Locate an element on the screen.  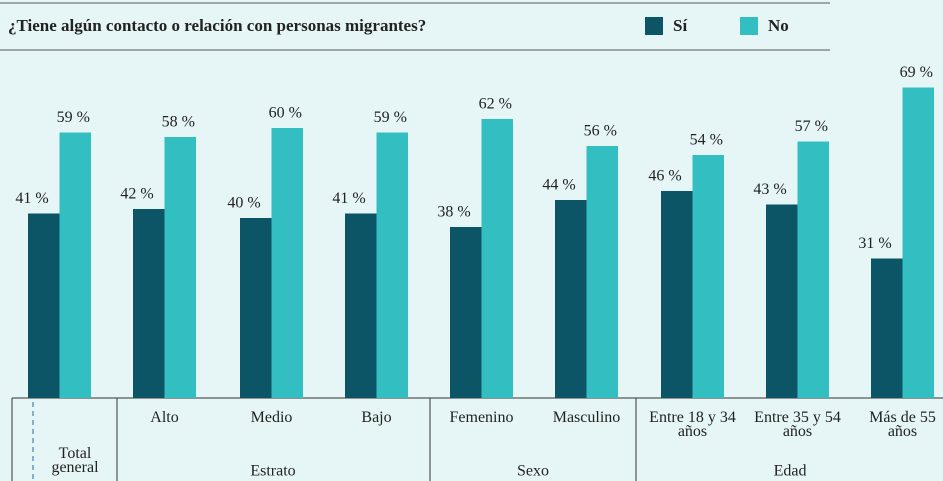
x-tick-label: Entre 35 y 54 años is located at coordinates (797, 424).